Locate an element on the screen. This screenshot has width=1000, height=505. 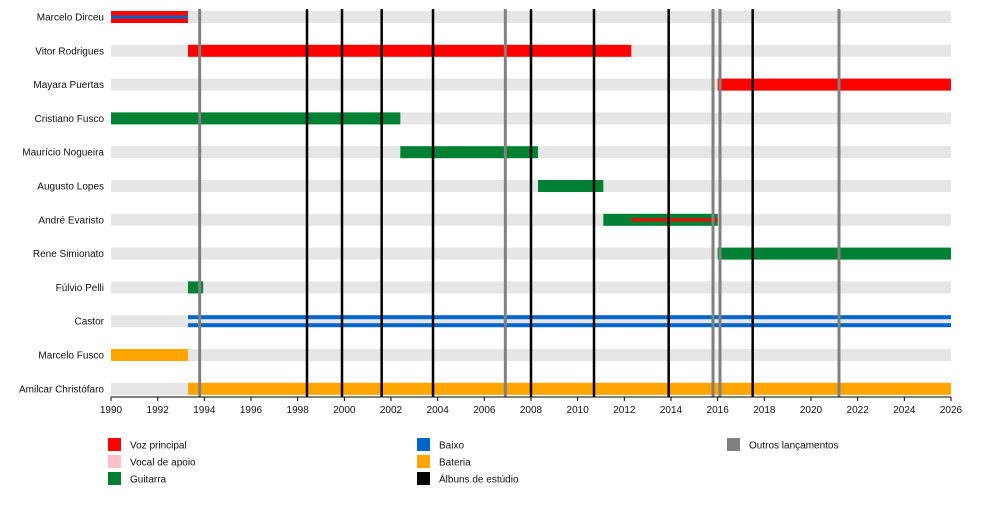
x-tick-label: 2000 is located at coordinates (344, 410).